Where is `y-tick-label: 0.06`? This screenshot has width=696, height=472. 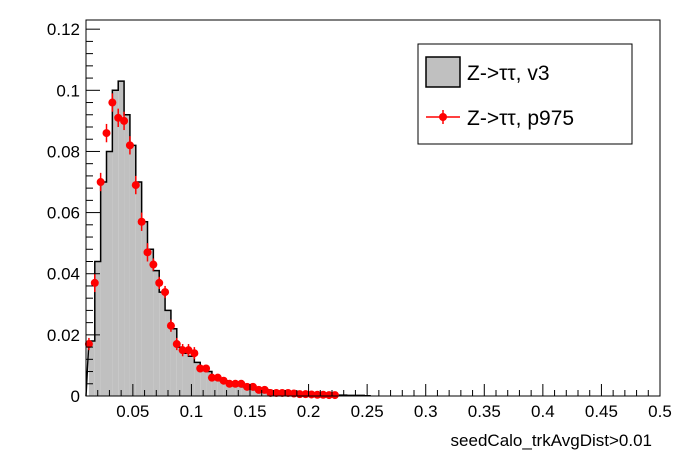 y-tick-label: 0.06 is located at coordinates (63, 213).